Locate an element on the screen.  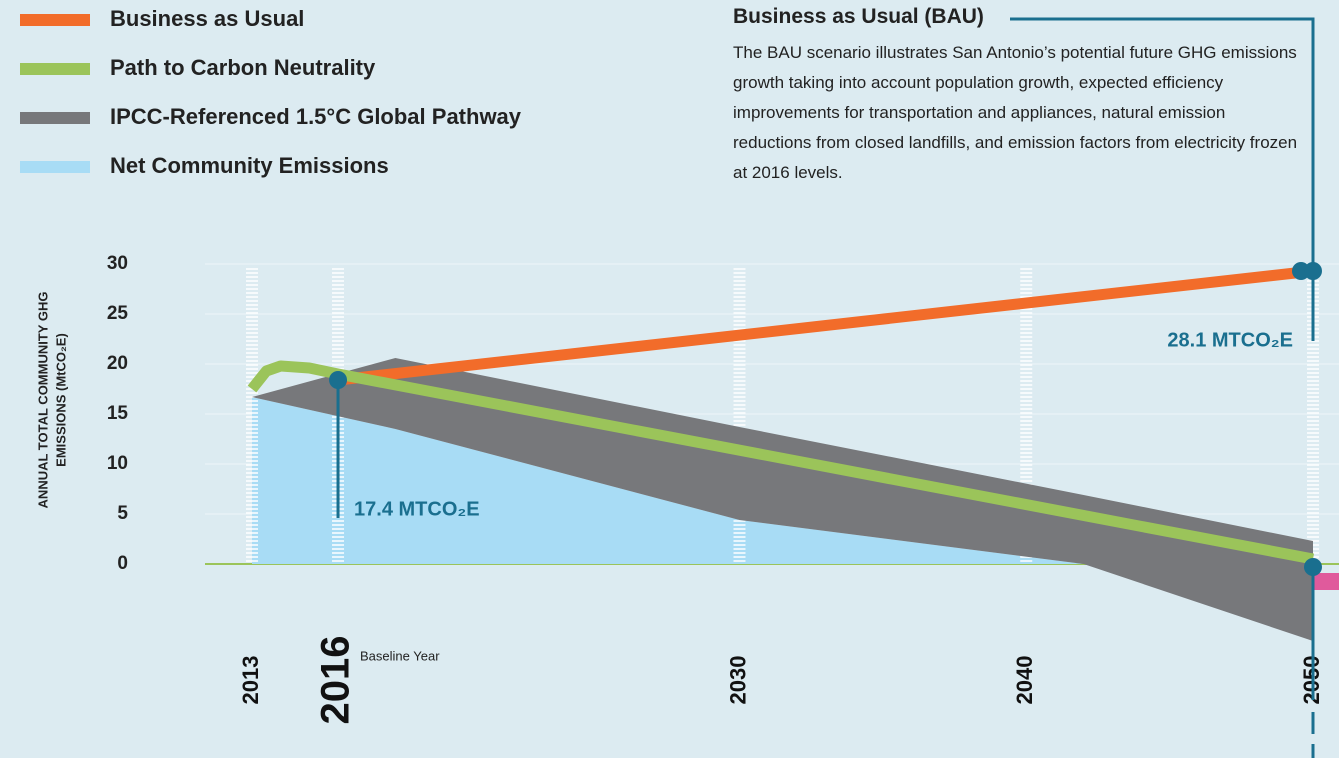
y-axis-label: ANNUAL TOTAL COMMUNITY GHG is located at coordinates (42, 400).